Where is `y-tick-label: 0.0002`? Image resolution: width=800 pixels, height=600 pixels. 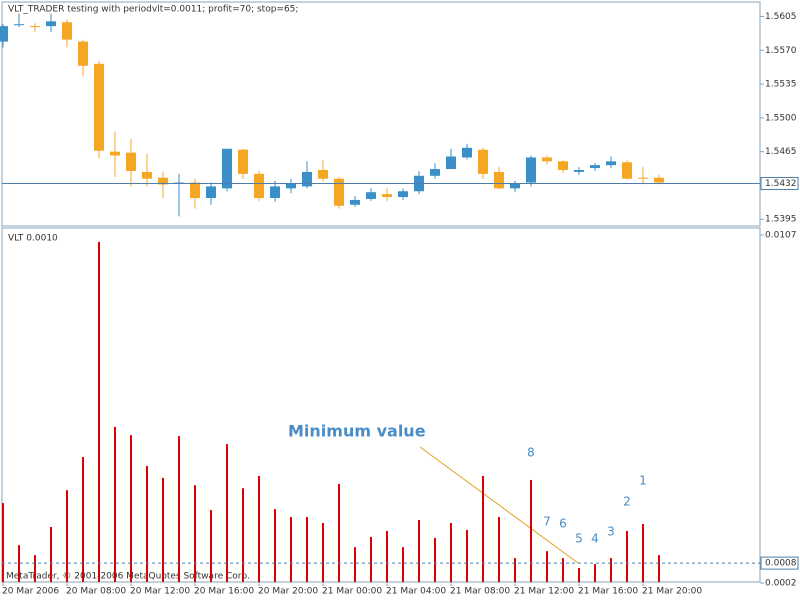
y-tick-label: 0.0002 is located at coordinates (781, 583).